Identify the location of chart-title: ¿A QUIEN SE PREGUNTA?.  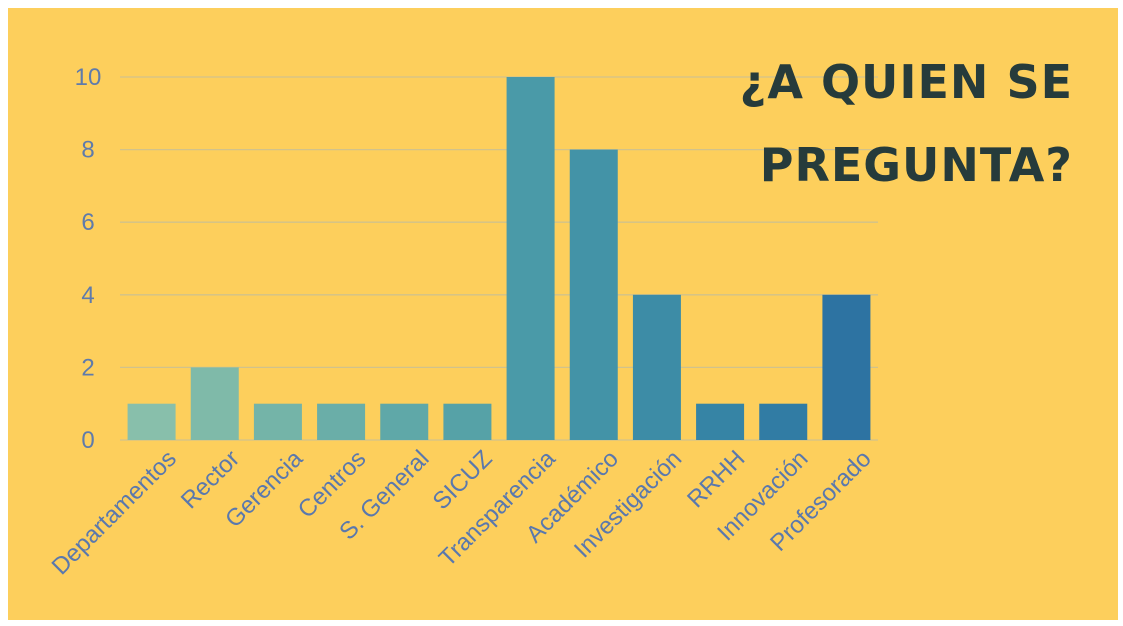
(906, 123).